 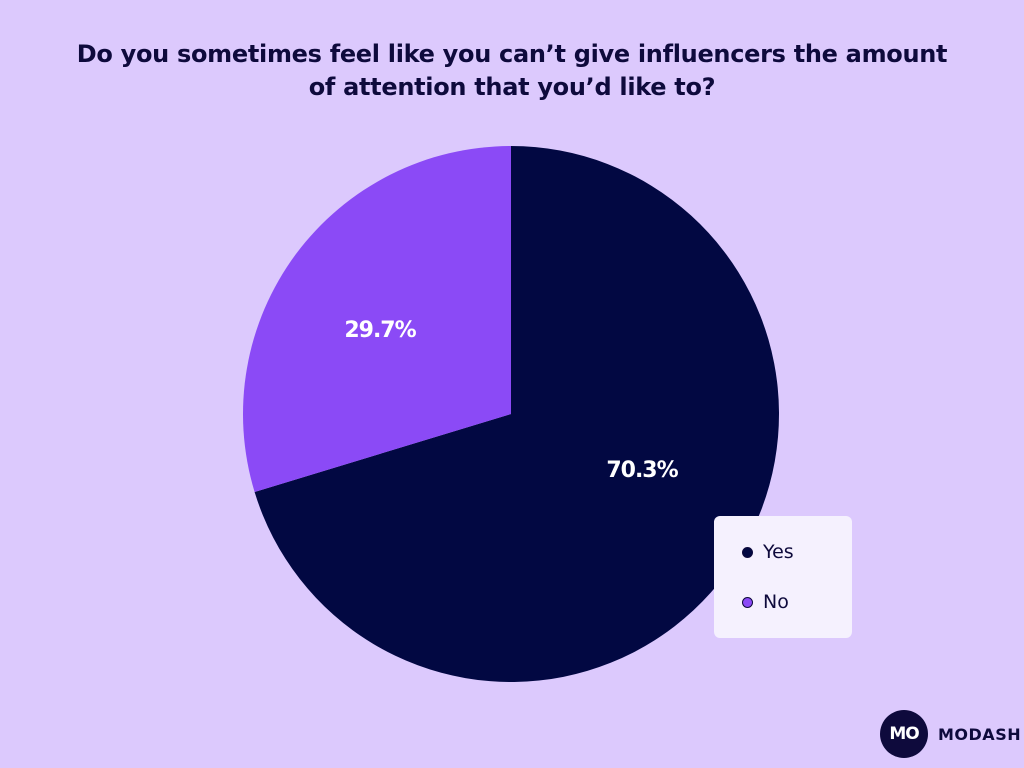 What do you see at coordinates (642, 470) in the screenshot?
I see `data-label-yes: 70.3%` at bounding box center [642, 470].